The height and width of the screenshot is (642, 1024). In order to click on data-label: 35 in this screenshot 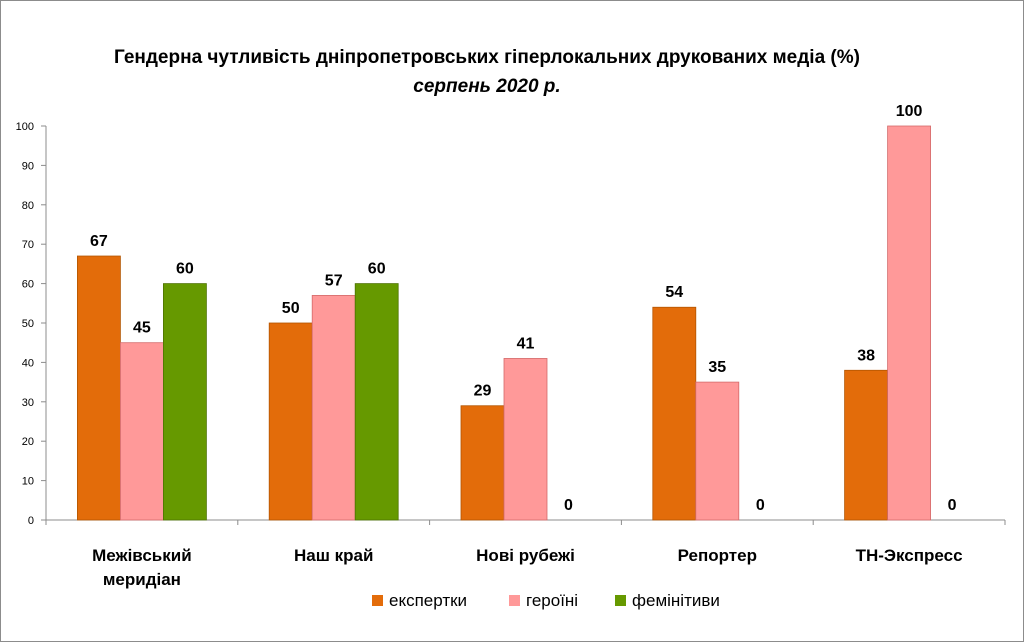, I will do `click(717, 367)`.